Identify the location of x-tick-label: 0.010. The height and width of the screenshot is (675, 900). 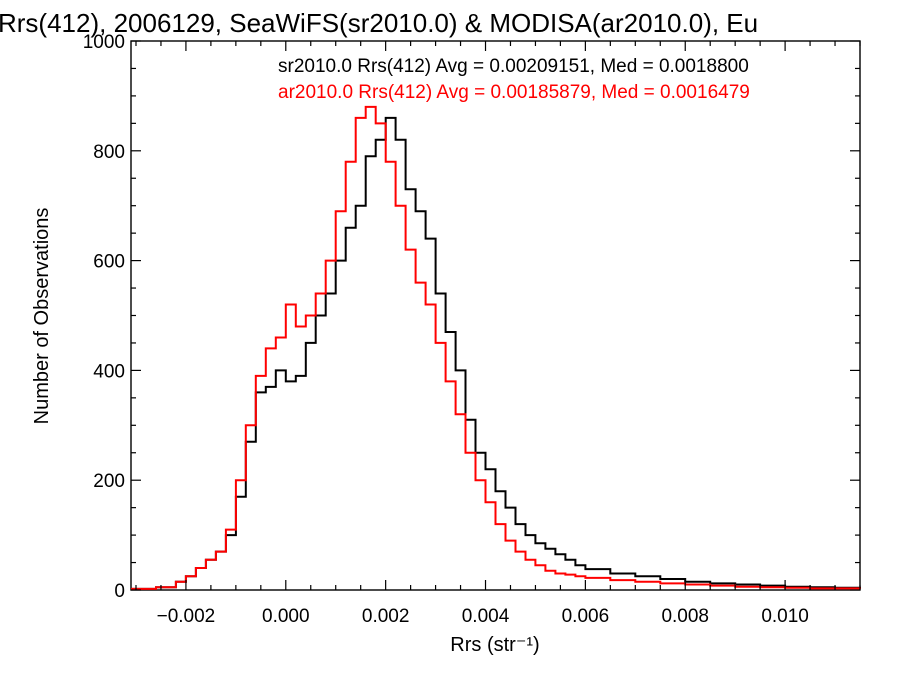
(785, 616).